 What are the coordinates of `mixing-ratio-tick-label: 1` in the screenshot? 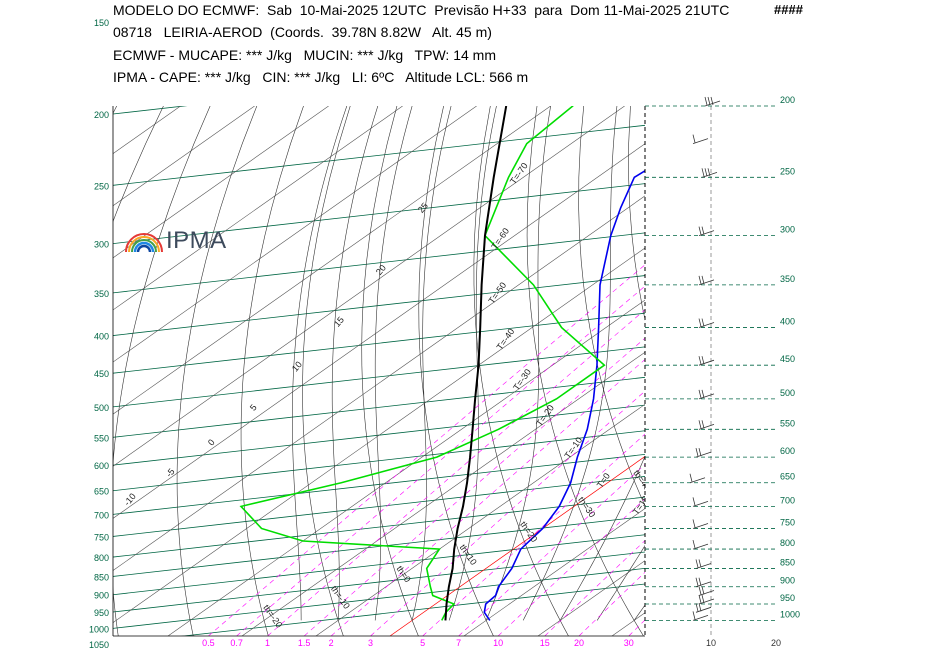 It's located at (267, 643).